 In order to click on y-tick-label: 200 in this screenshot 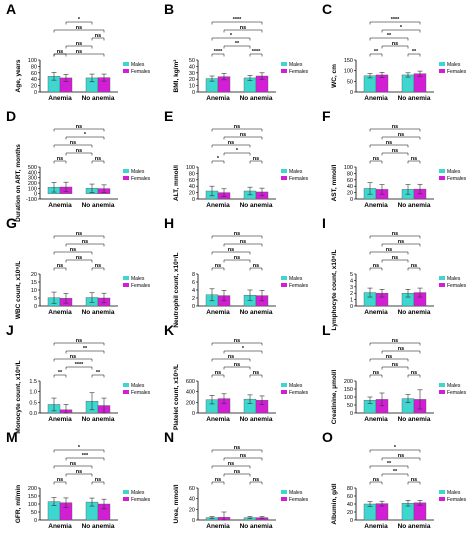, I will do `click(32, 184)`.